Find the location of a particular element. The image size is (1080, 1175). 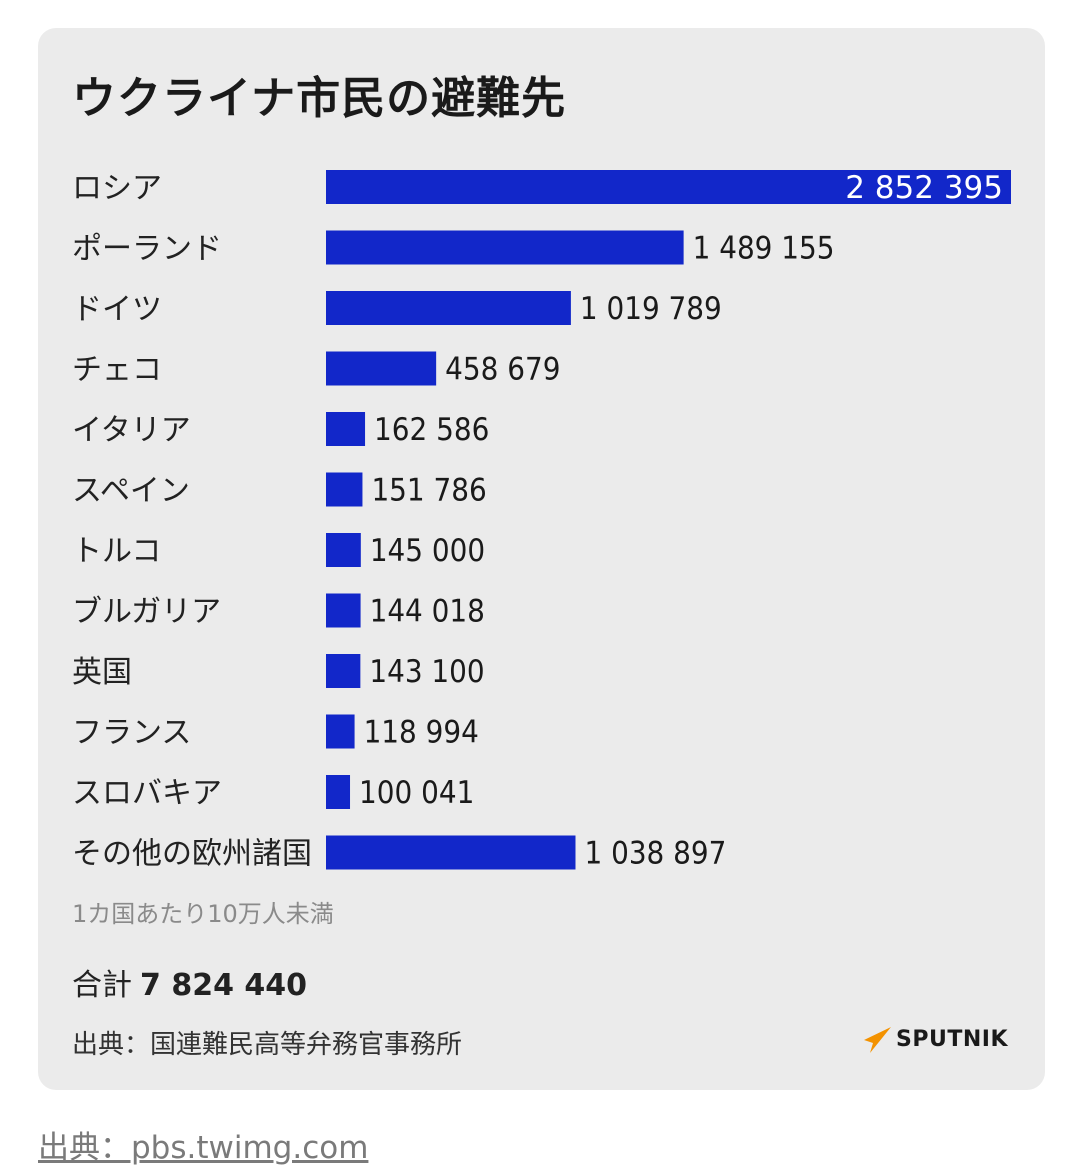

value-label: 145 000 is located at coordinates (427, 551).